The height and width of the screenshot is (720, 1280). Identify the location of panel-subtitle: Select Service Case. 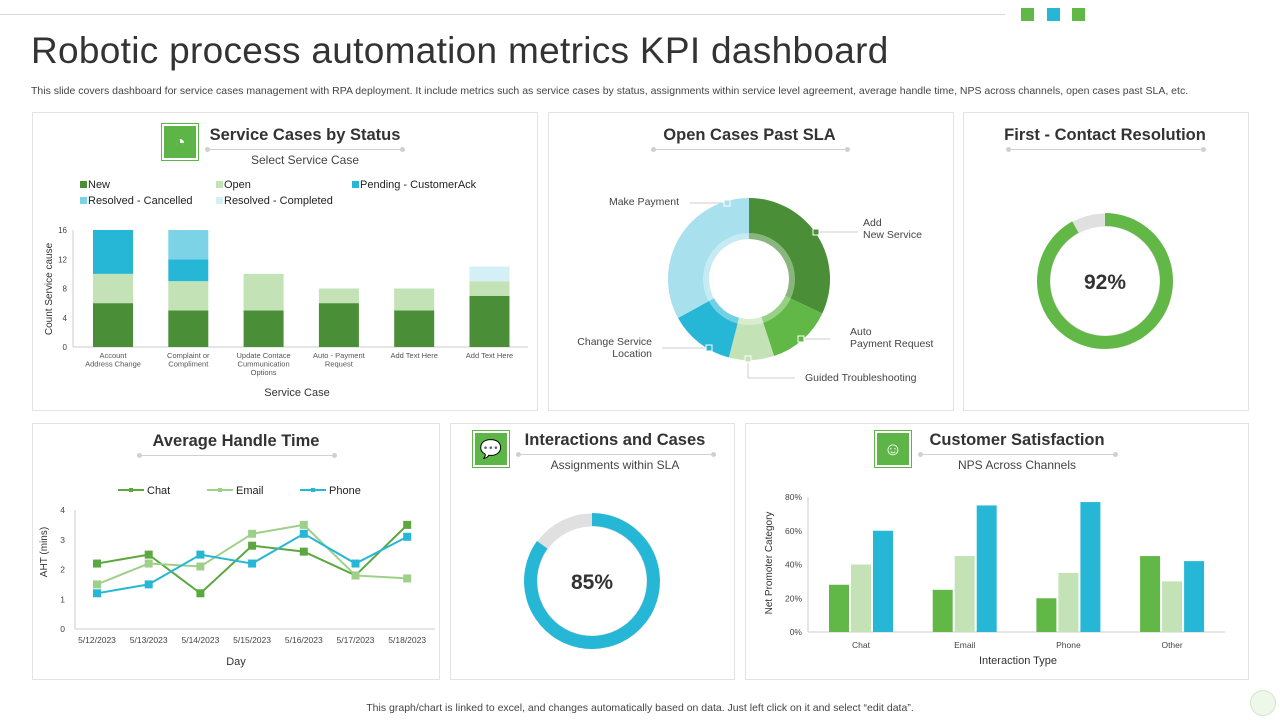
(305, 160).